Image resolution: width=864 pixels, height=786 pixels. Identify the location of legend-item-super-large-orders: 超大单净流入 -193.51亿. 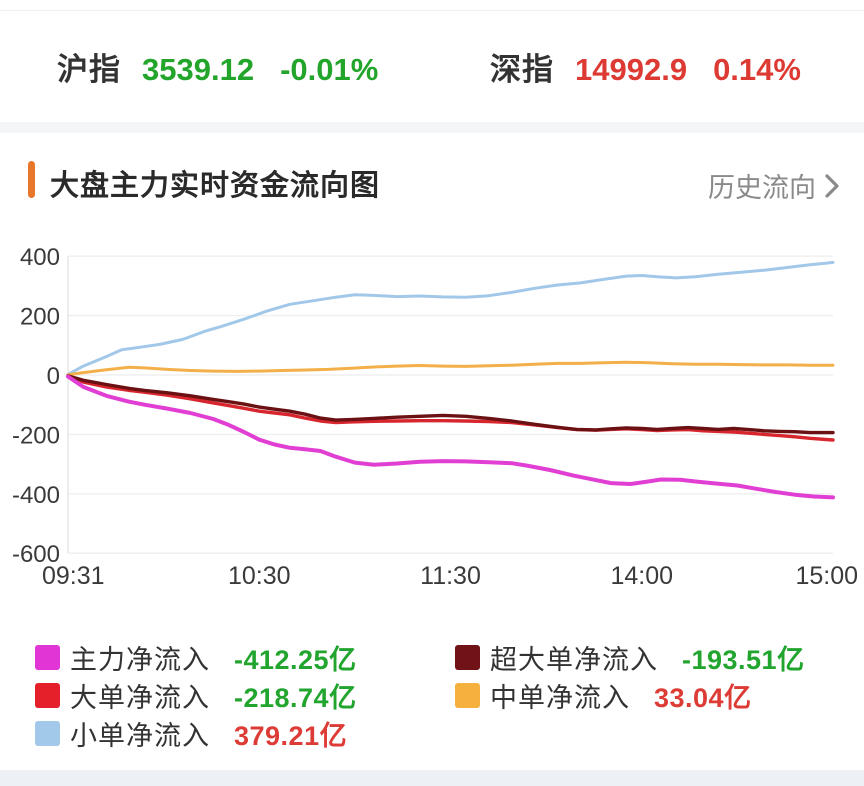
(630, 659).